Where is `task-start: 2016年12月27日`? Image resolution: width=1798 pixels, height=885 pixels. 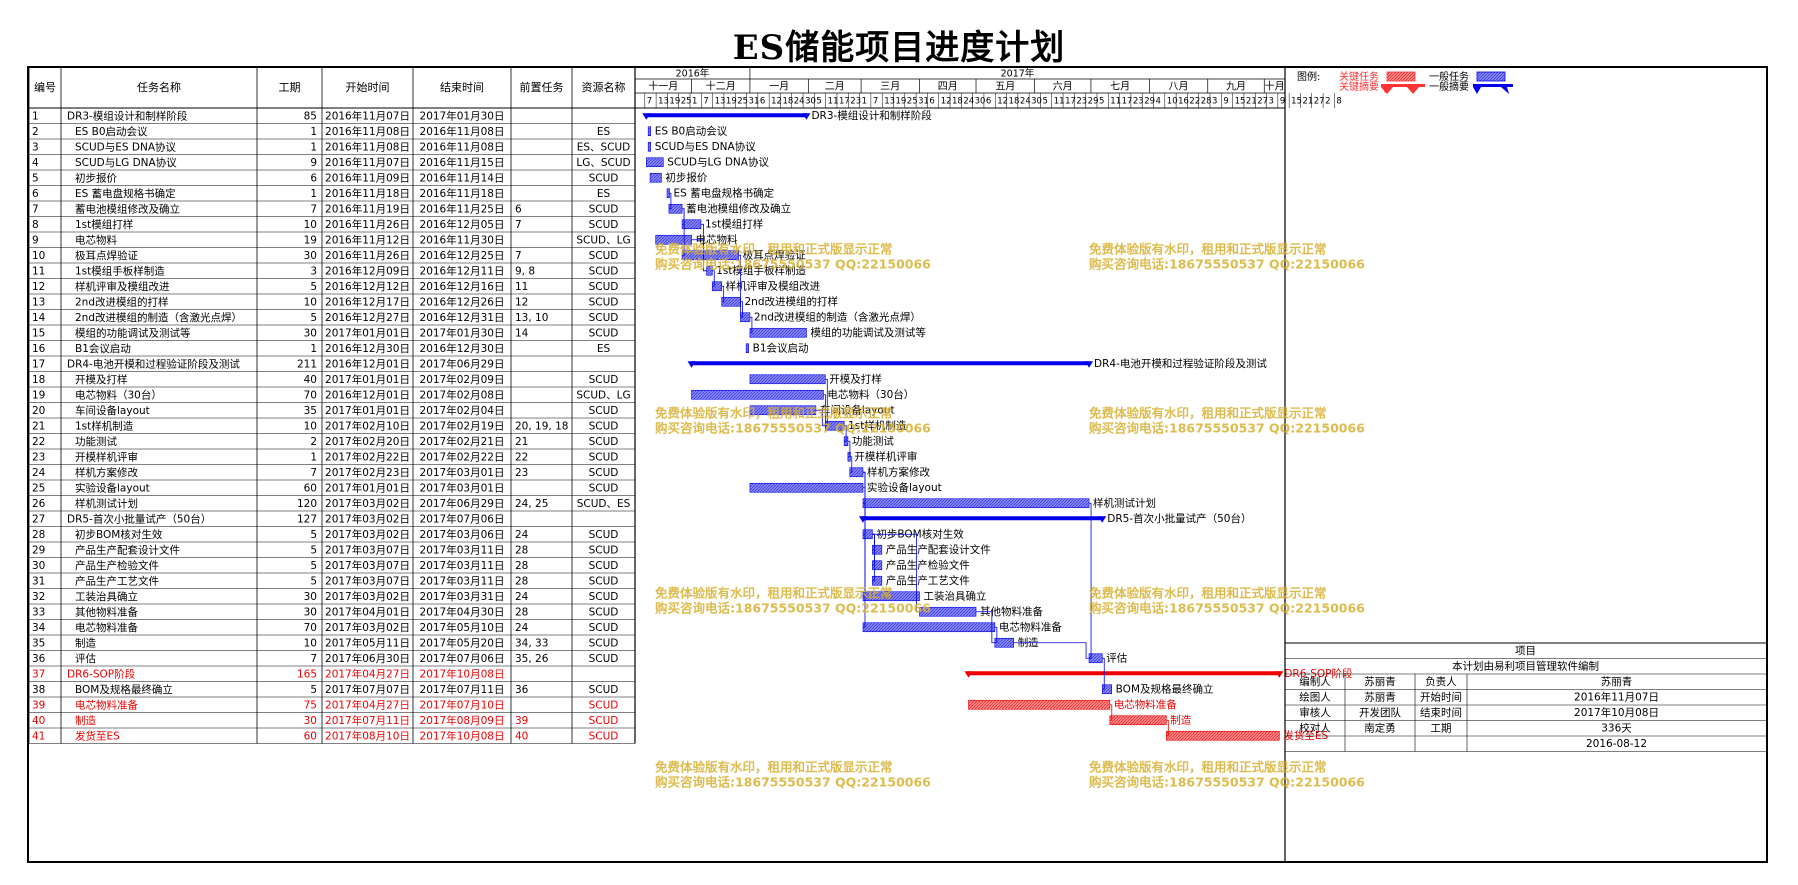 task-start: 2016年12月27日 is located at coordinates (367, 317).